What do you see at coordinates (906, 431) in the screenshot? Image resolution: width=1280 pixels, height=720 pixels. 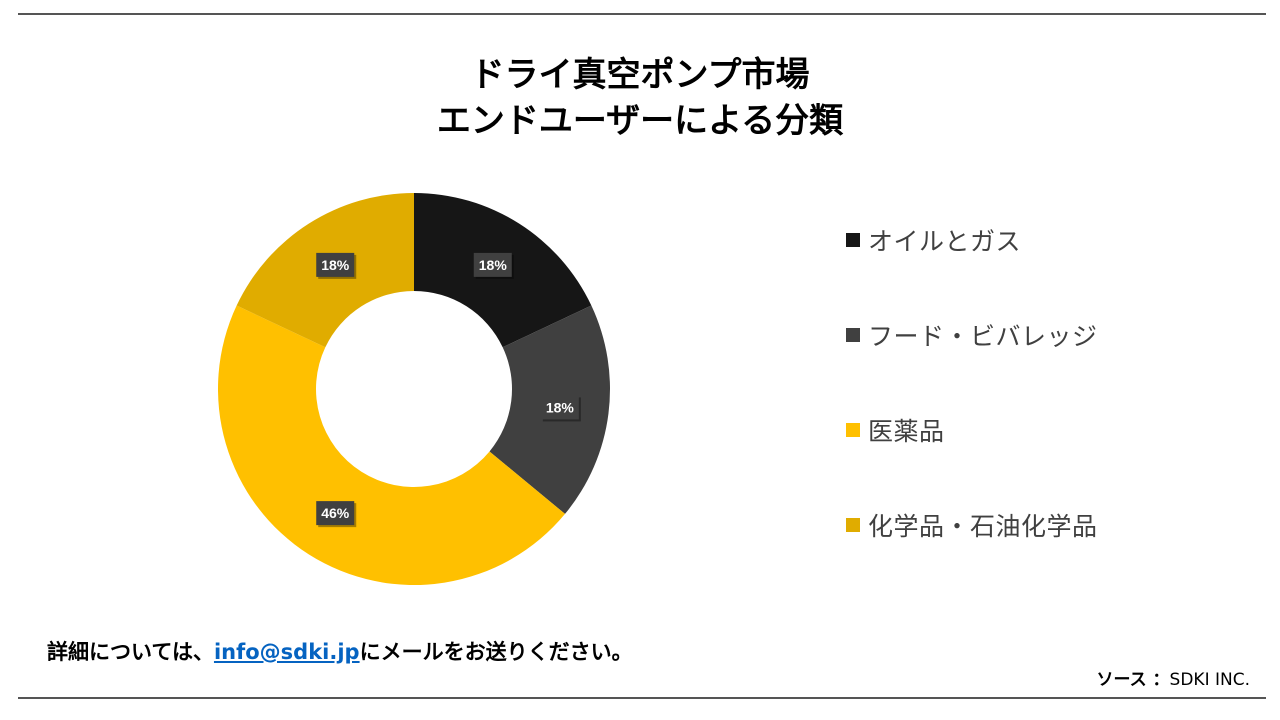 I see `legend-label-pharmaceuticals: 医薬品` at bounding box center [906, 431].